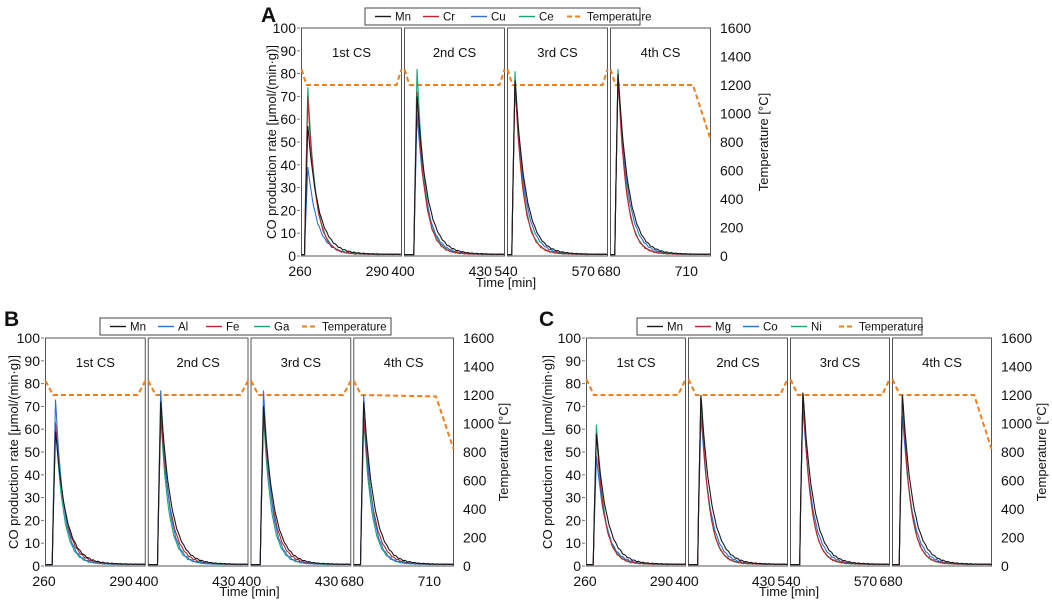 This screenshot has height=602, width=1052. Describe the element at coordinates (498, 18) in the screenshot. I see `legend-label-cu: Cu` at that location.